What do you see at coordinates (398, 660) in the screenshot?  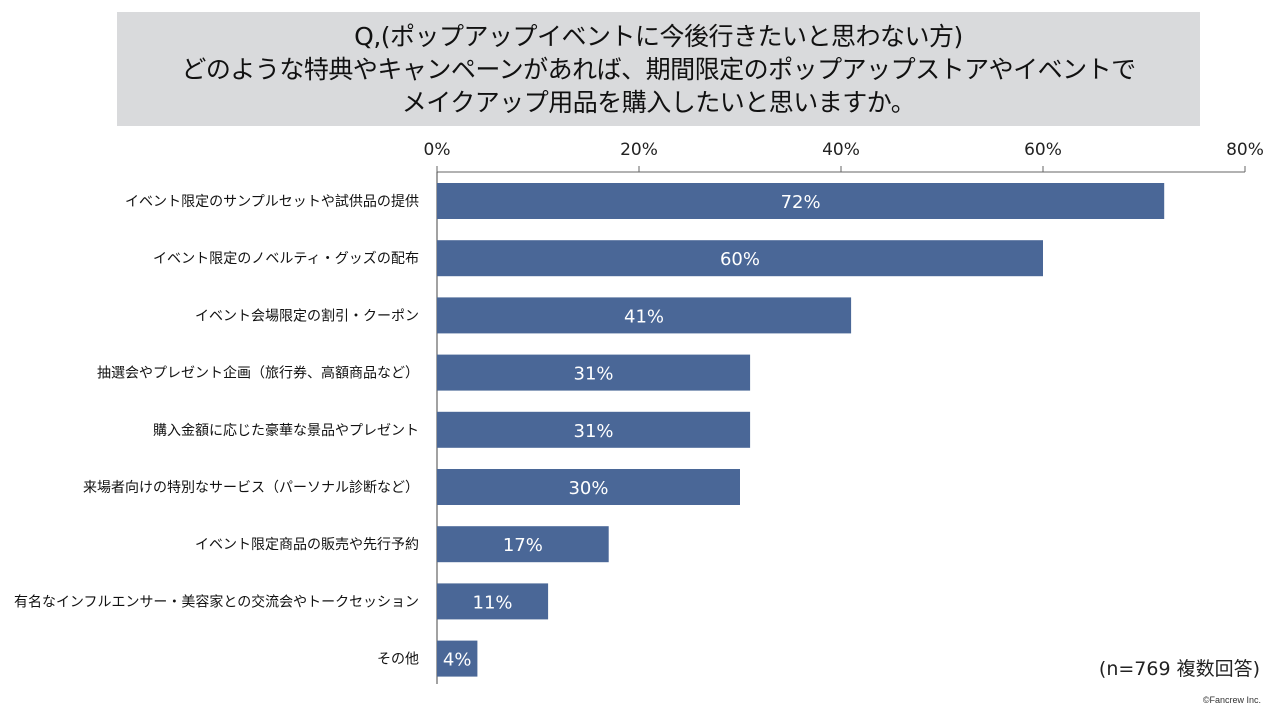 I see `category-label: その他` at bounding box center [398, 660].